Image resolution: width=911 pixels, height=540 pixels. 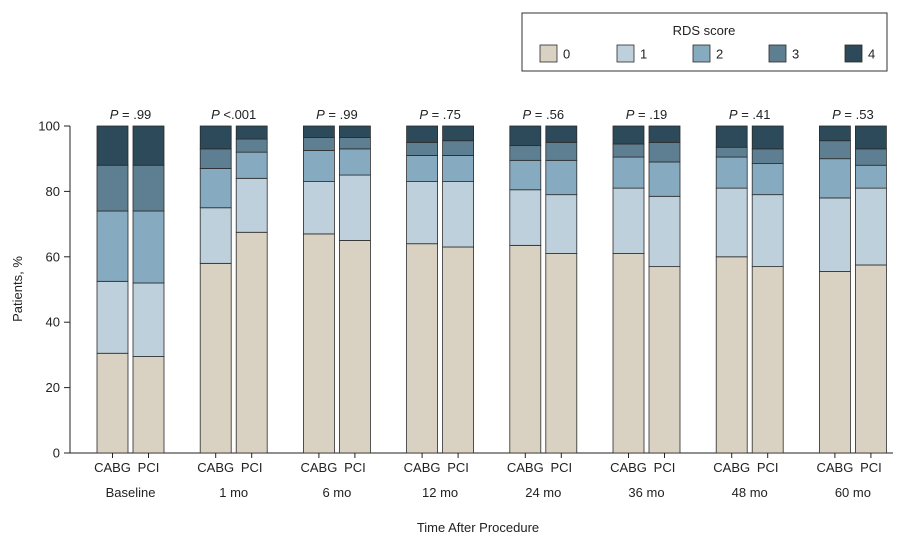 What do you see at coordinates (336, 492) in the screenshot?
I see `time-group-label: 6 mo` at bounding box center [336, 492].